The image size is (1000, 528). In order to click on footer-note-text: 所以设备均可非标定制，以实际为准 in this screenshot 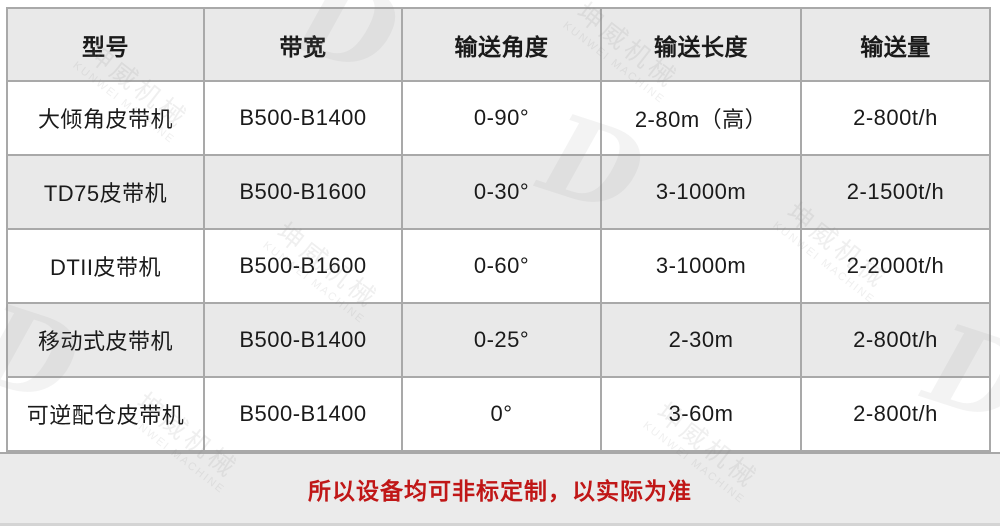, I will do `click(500, 490)`.